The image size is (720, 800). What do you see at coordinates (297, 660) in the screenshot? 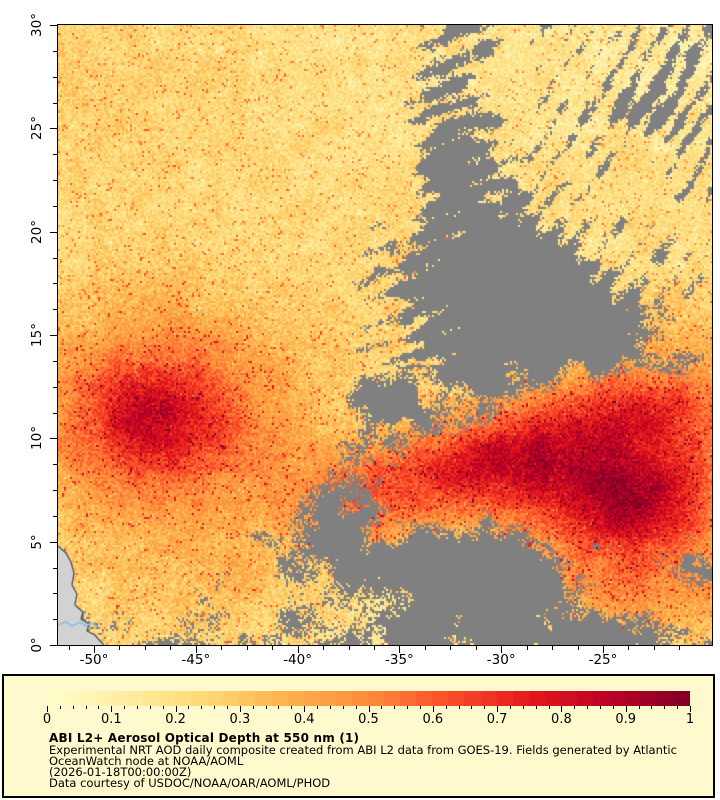
I see `x-axis-label: -40°` at bounding box center [297, 660].